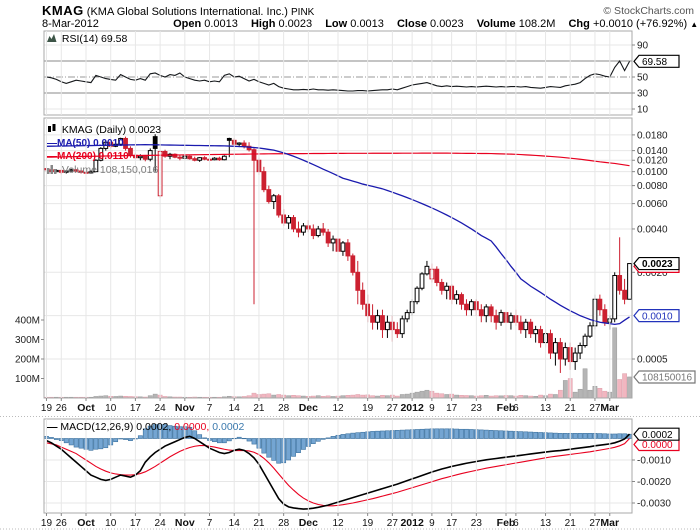  What do you see at coordinates (654, 482) in the screenshot?
I see `svg-text: -0.0020` at bounding box center [654, 482].